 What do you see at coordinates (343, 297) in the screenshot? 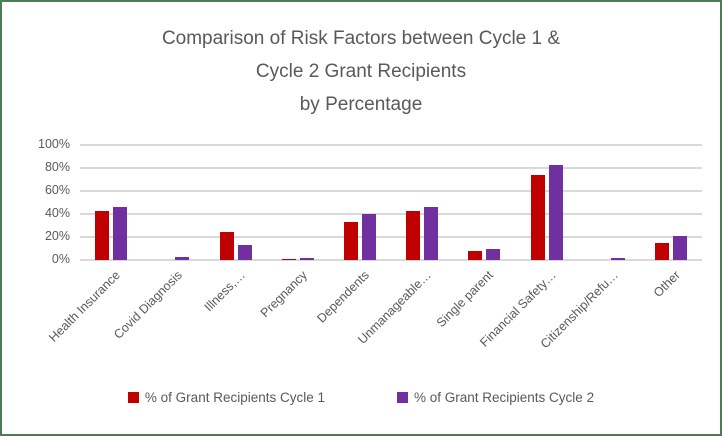
I see `x-tick-label: Dependents` at bounding box center [343, 297].